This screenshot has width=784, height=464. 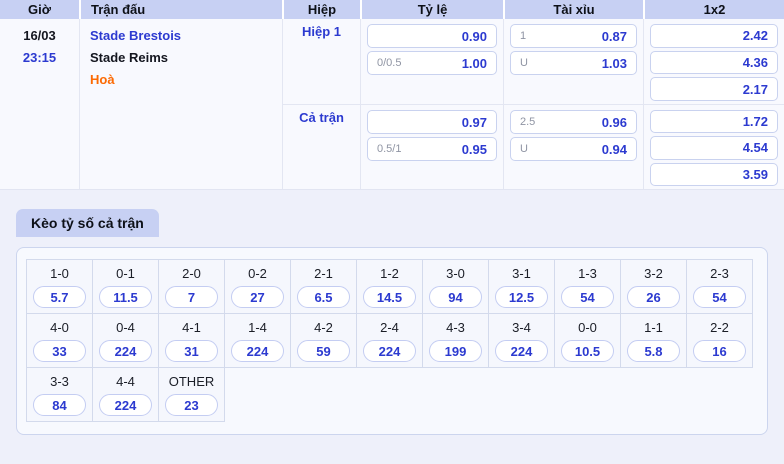 I want to click on score-odds-button: 5.7, so click(x=59, y=297).